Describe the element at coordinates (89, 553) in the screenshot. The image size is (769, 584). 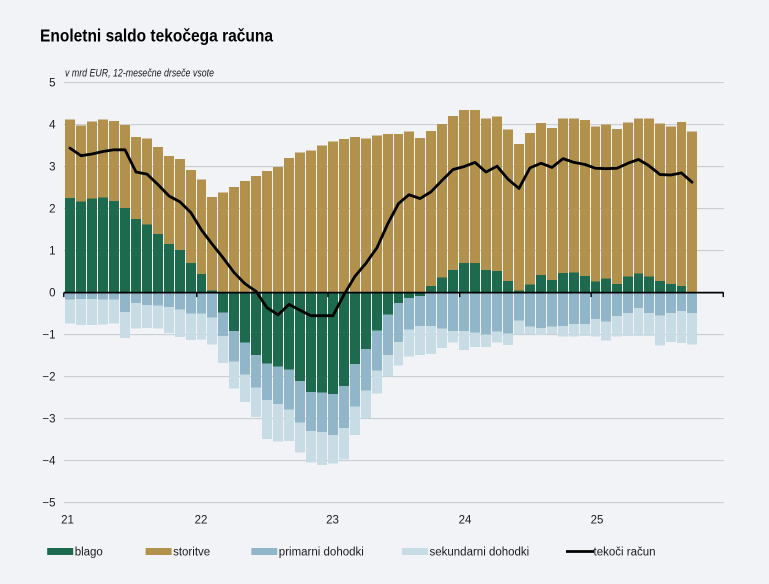
I see `svg-text: blago` at that location.